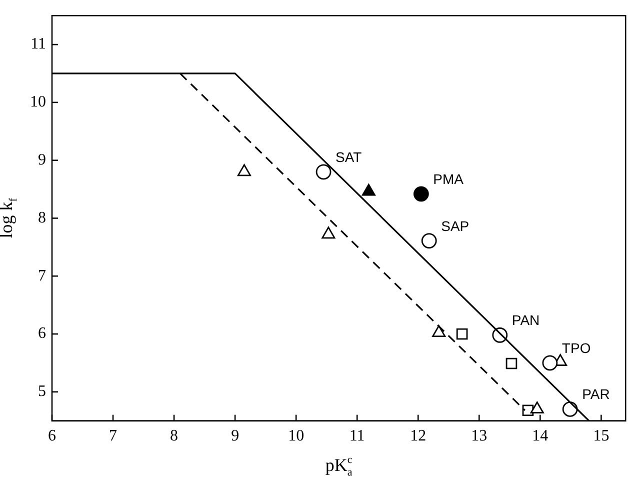 This screenshot has width=634, height=488. I want to click on annotation: PMA, so click(448, 178).